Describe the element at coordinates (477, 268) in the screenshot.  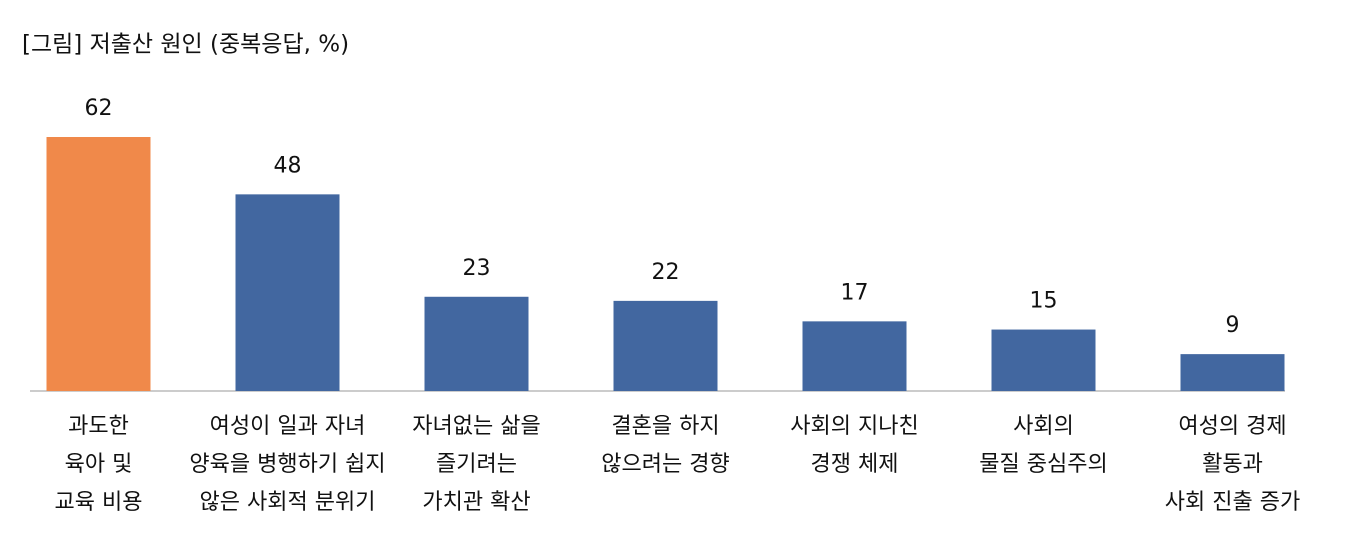
I see `value-label: 23` at that location.